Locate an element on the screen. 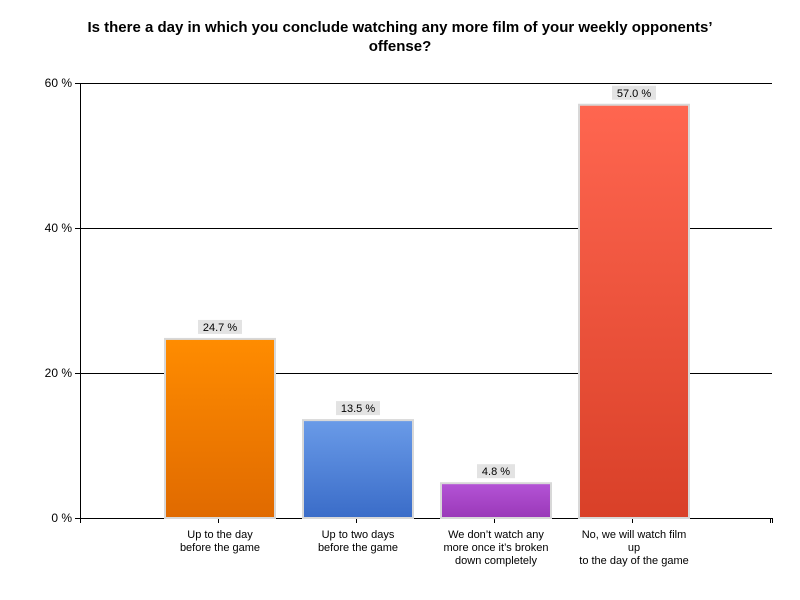  y-tick-label: 20 % is located at coordinates (59, 373).